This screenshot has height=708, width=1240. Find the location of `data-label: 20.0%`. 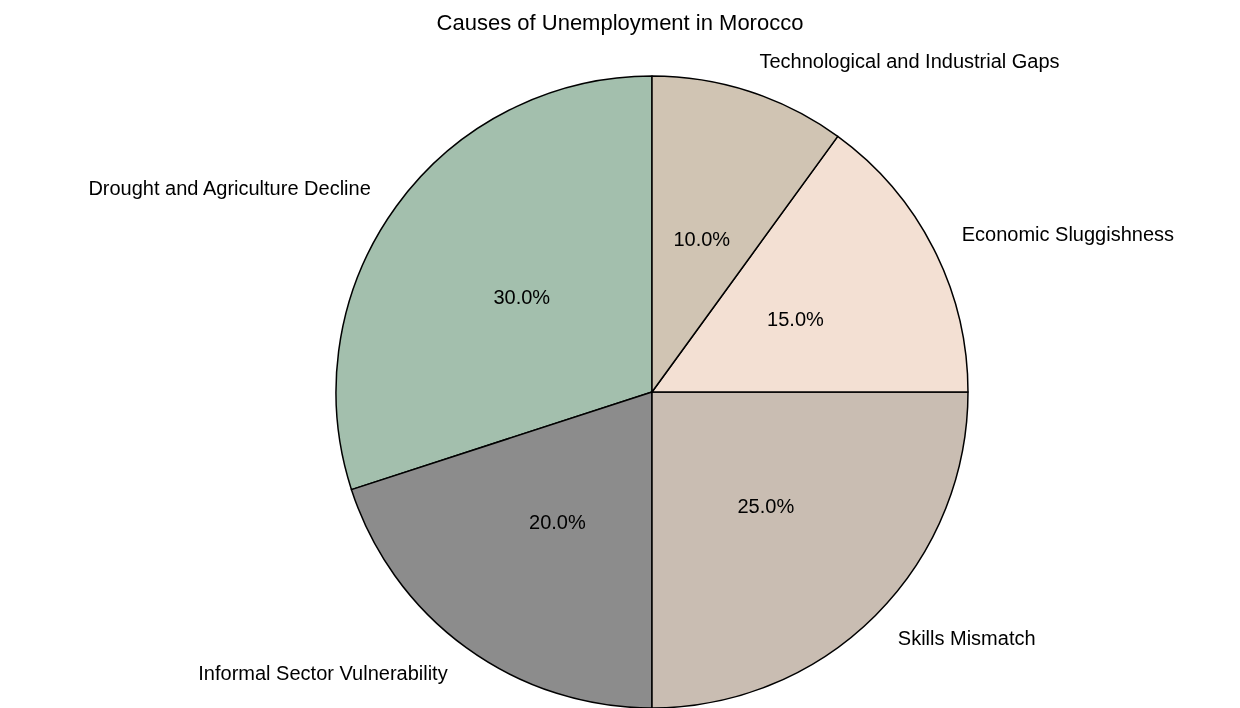

data-label: 20.0% is located at coordinates (557, 522).